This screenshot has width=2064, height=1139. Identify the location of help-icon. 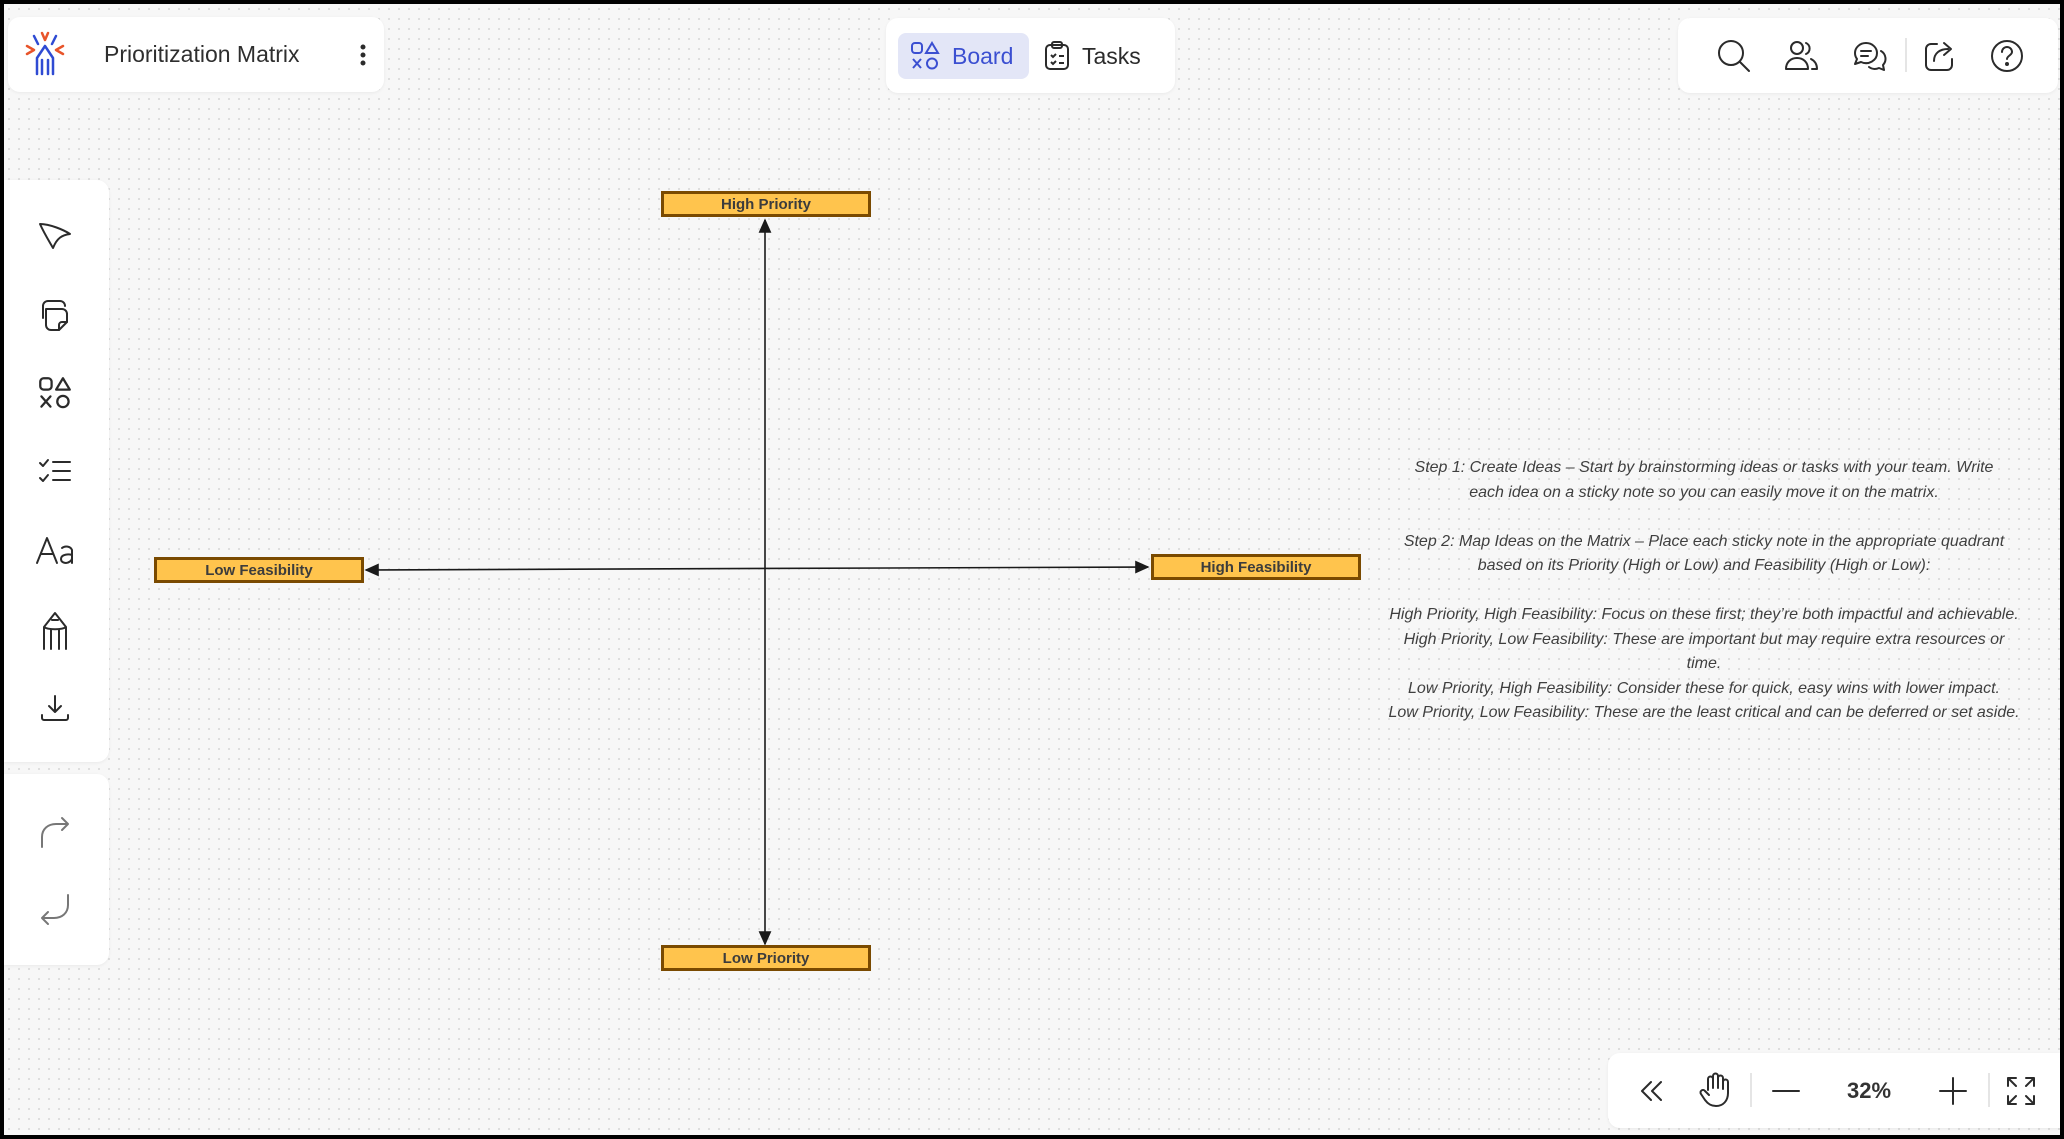
(2007, 56).